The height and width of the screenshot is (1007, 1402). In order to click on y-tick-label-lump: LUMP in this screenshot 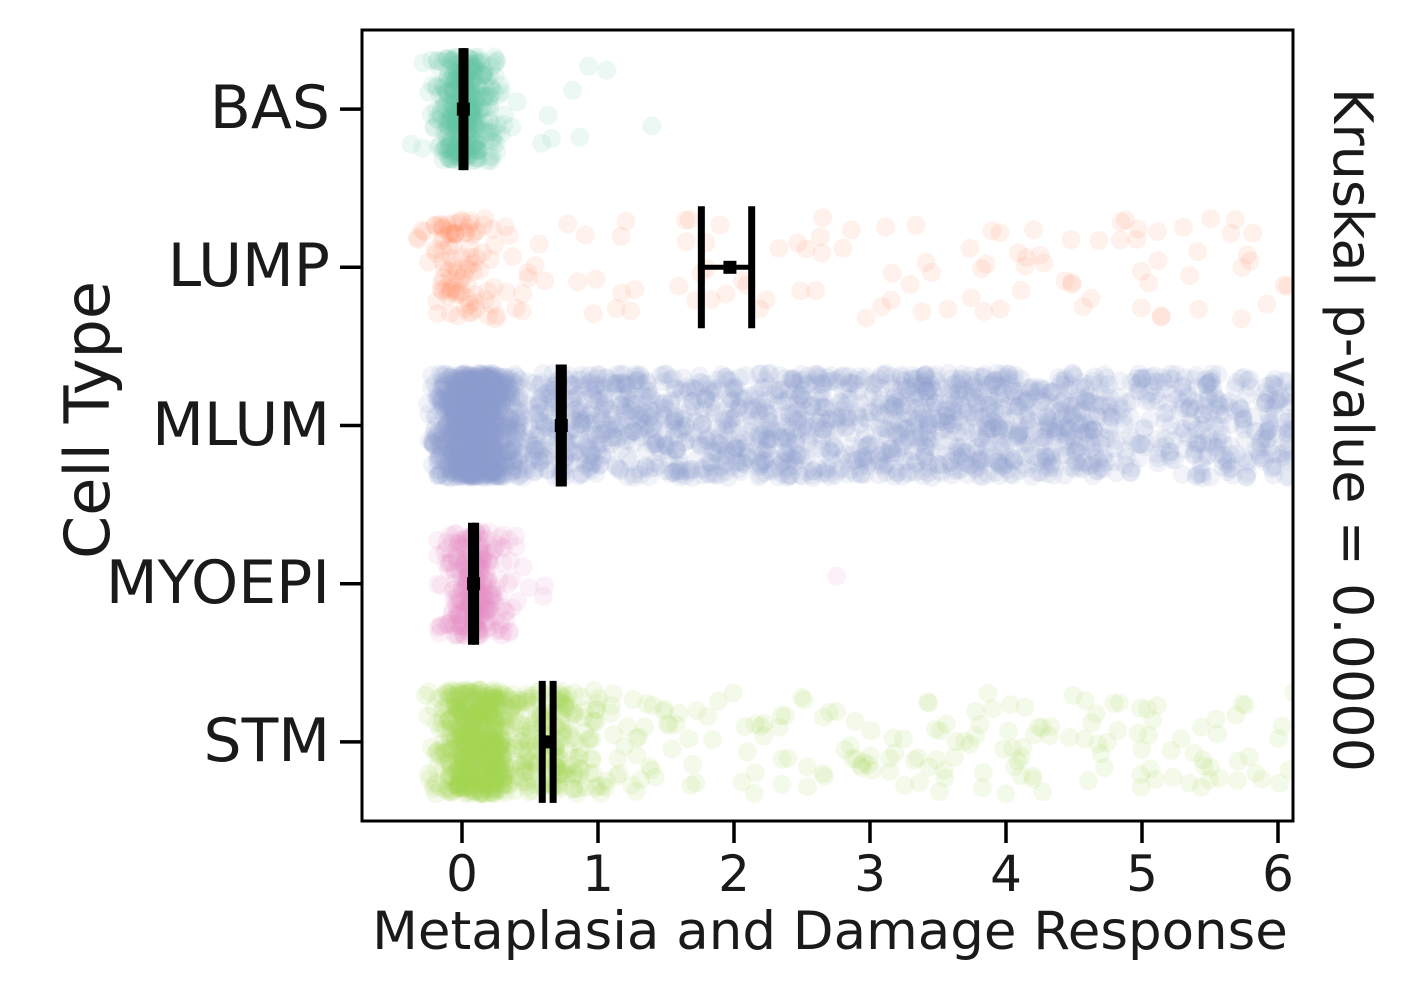, I will do `click(248, 265)`.